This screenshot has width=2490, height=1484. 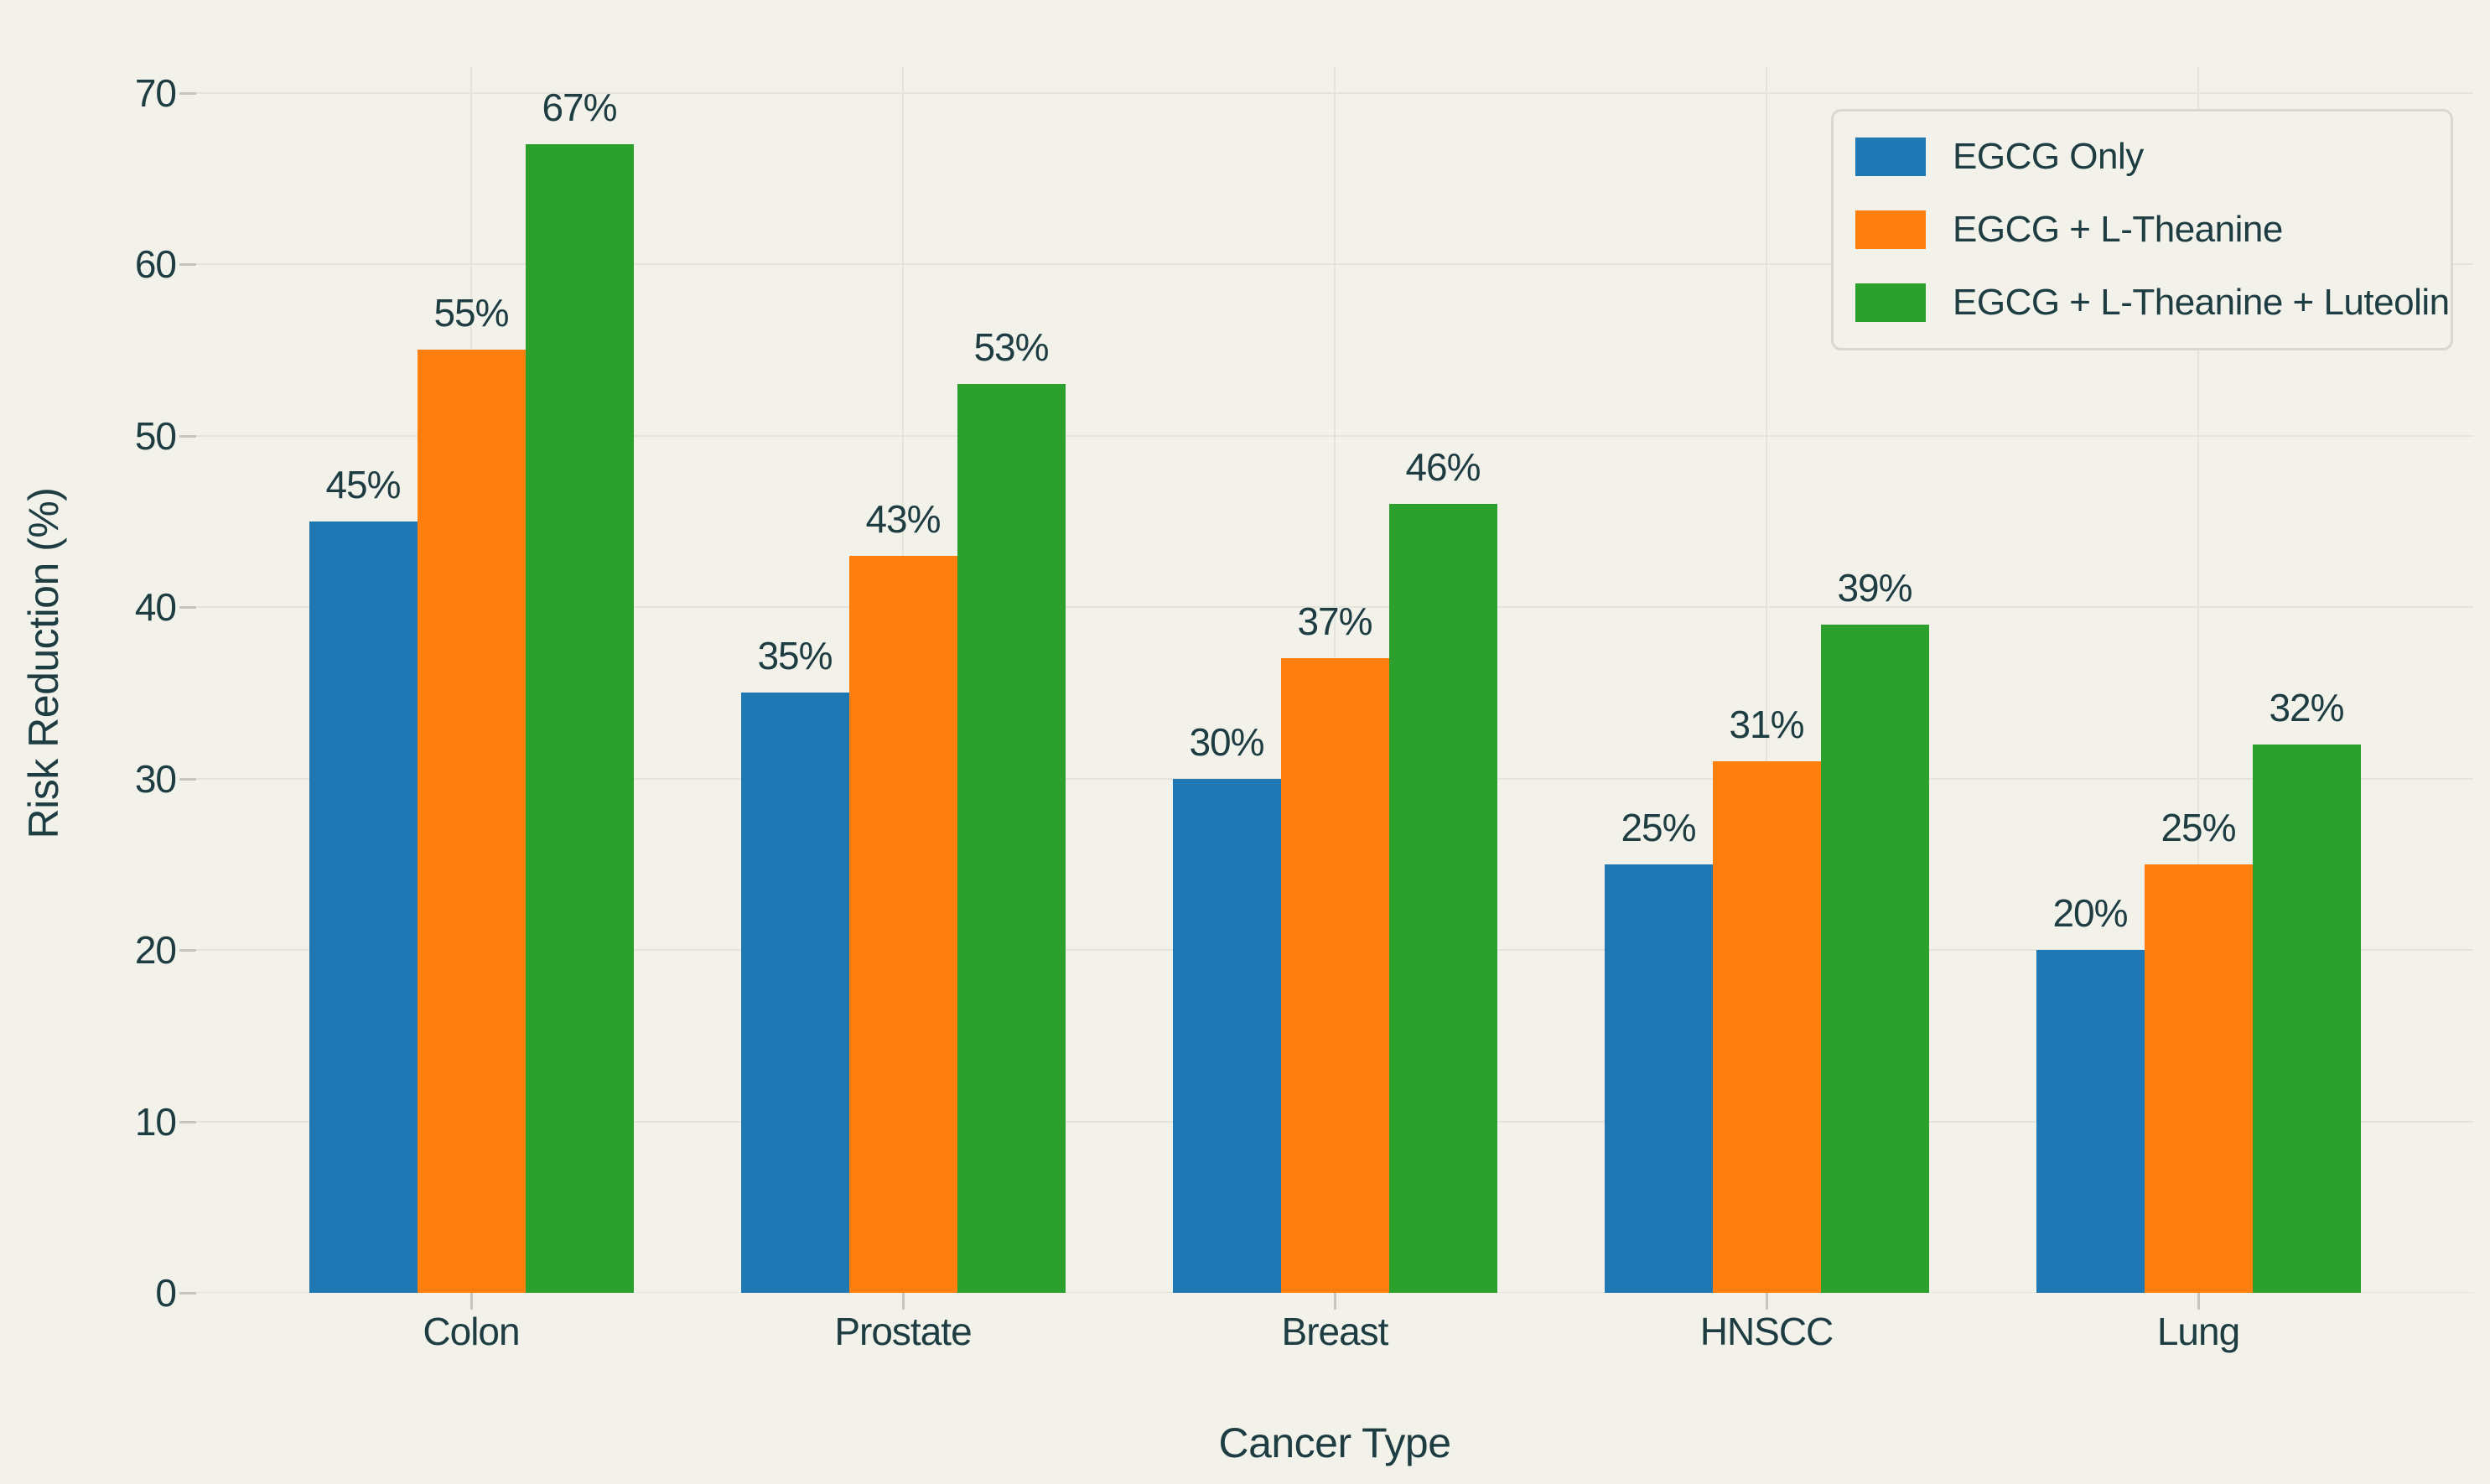 I want to click on bar-egcg-l-theanine-prostate, so click(x=902, y=924).